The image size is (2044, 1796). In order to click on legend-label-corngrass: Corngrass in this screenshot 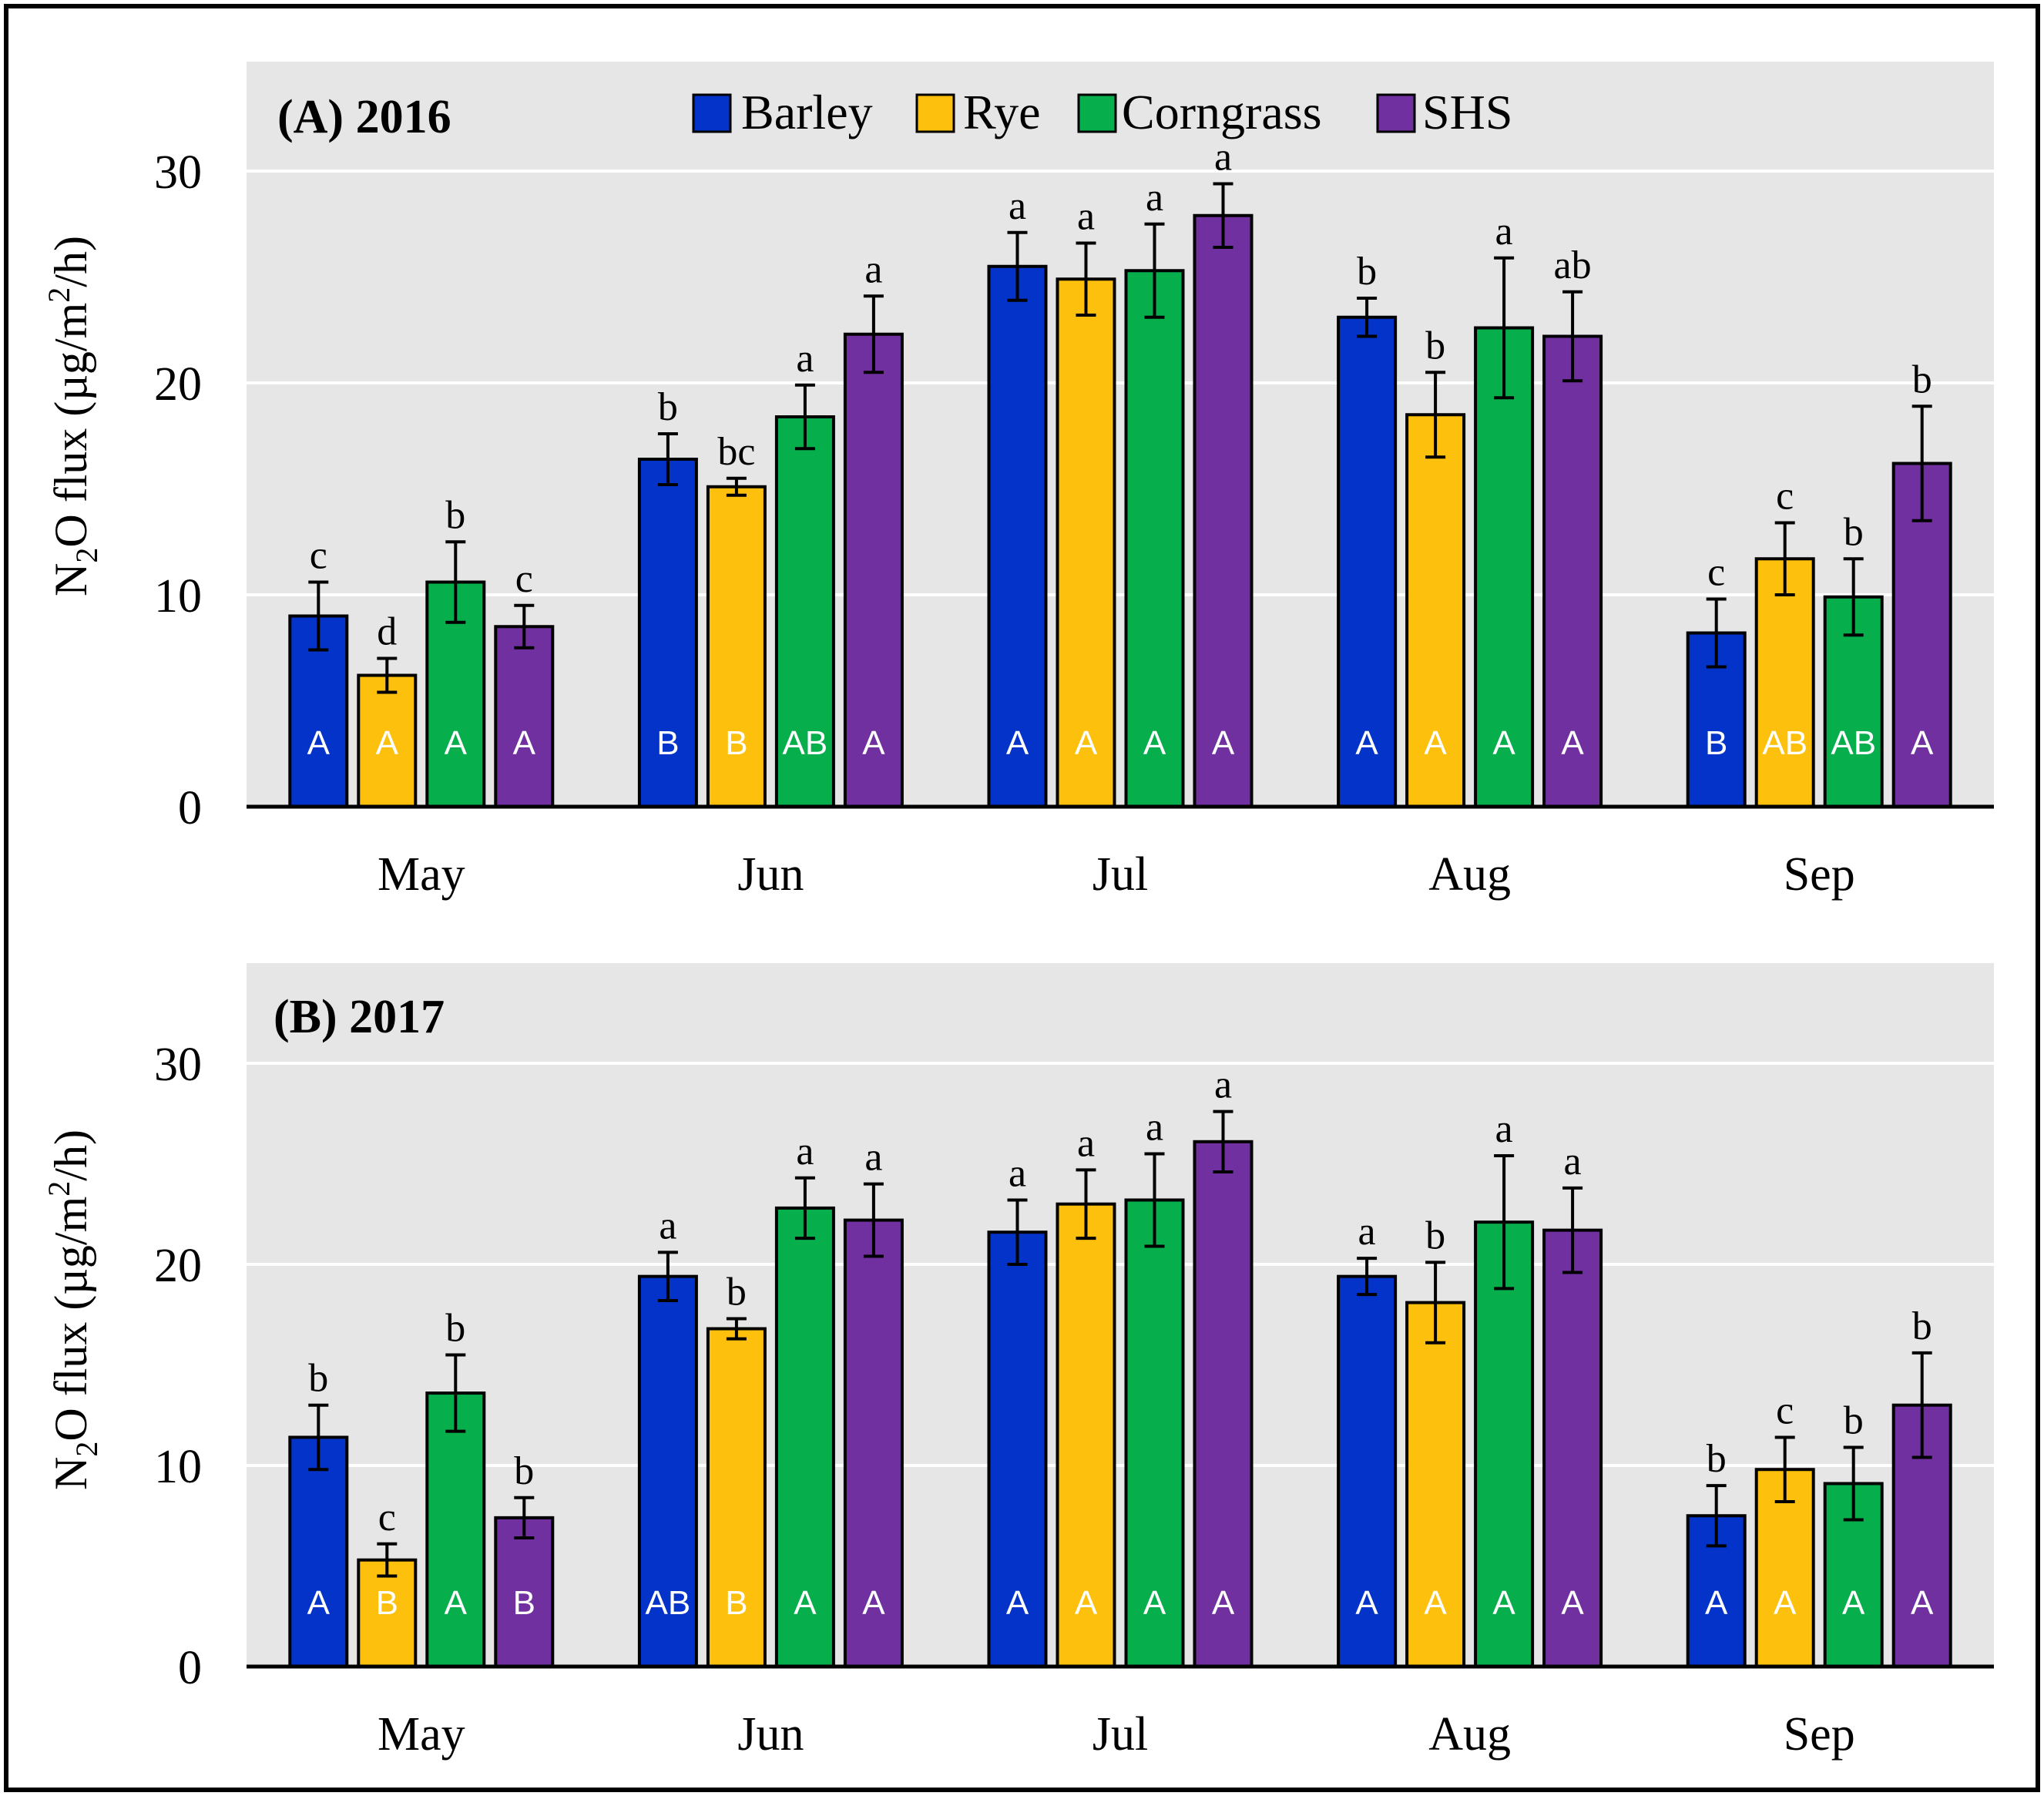, I will do `click(1222, 112)`.